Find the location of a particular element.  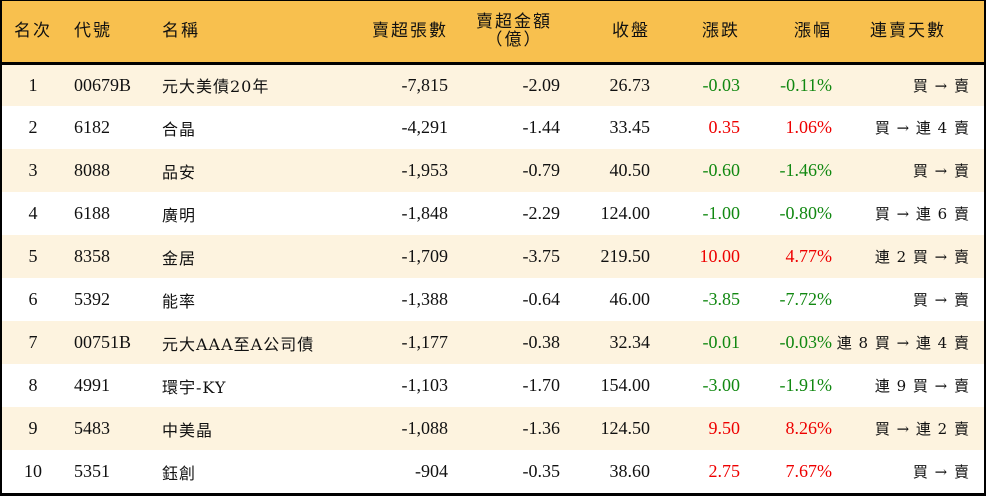

cell-net-sell-amount: -1.36 is located at coordinates (541, 428).